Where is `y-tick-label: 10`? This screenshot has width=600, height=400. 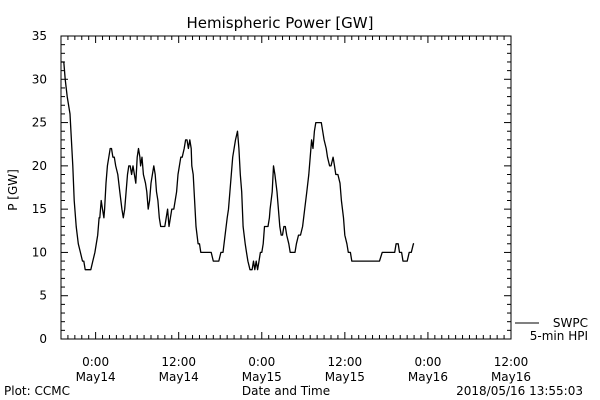 y-tick-label: 10 is located at coordinates (39, 252).